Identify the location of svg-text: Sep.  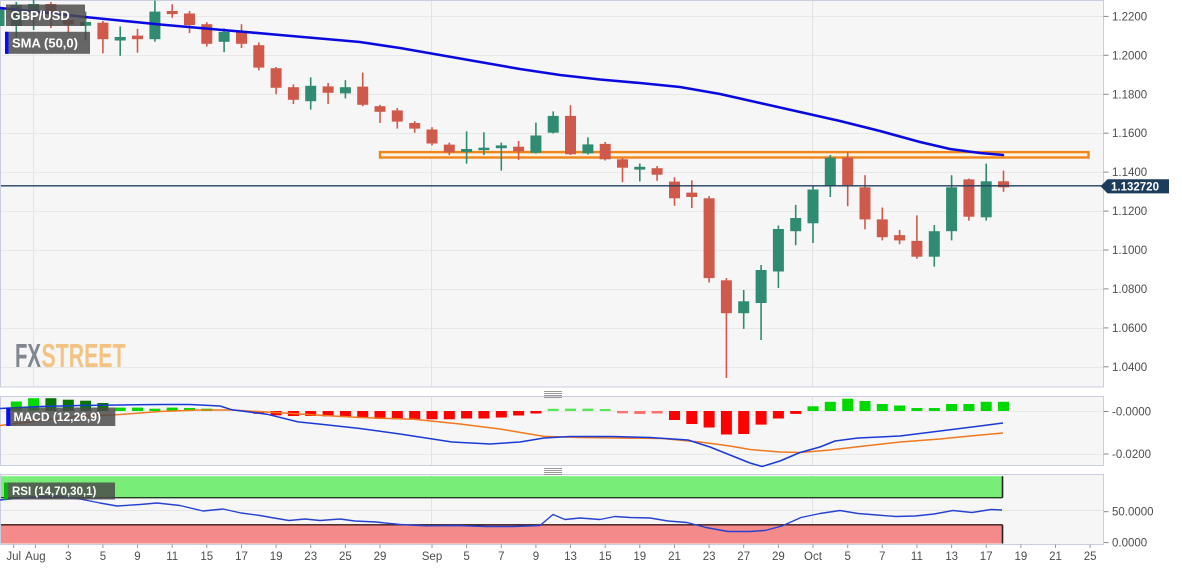
(432, 557).